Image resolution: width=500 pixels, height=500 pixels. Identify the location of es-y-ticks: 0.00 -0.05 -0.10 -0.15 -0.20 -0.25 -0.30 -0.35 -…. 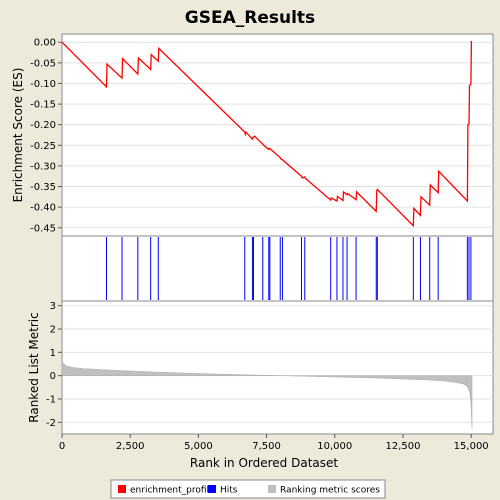
(46, 136).